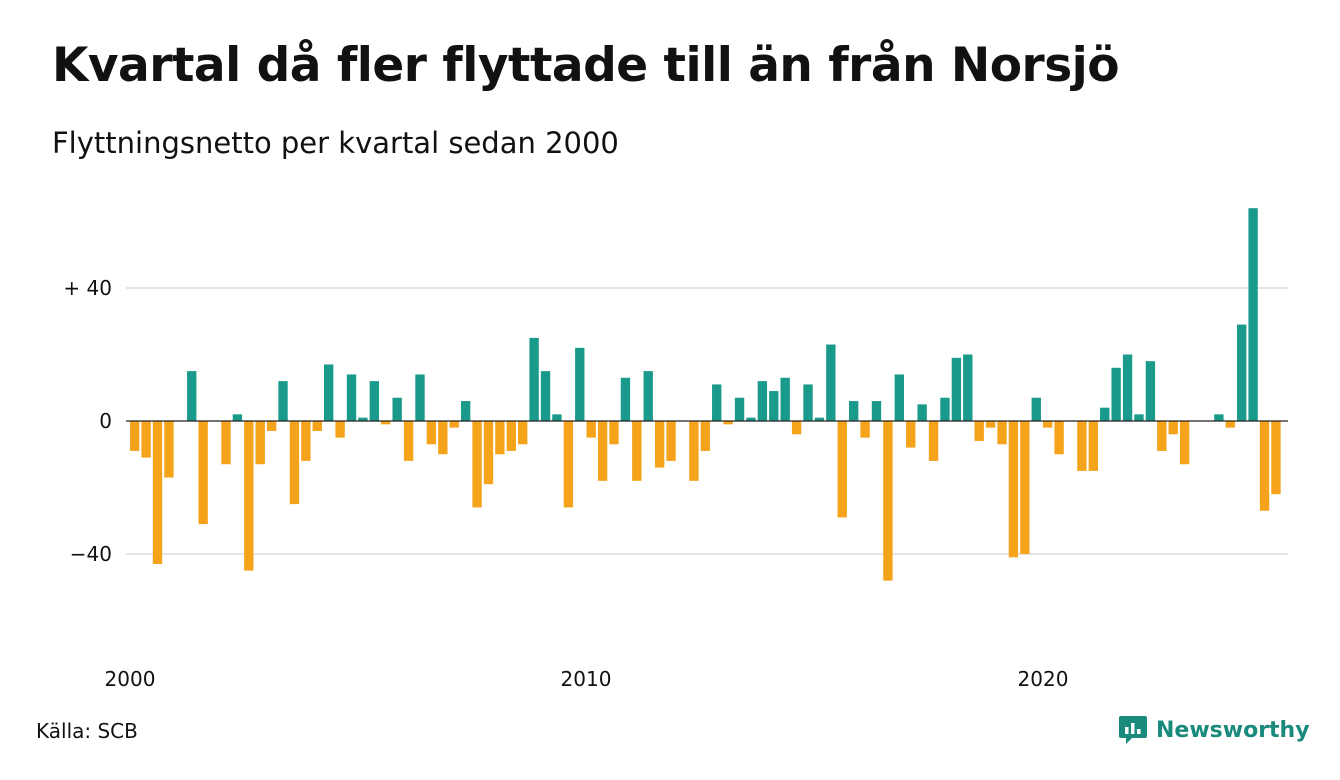 This screenshot has height=780, width=1340. What do you see at coordinates (580, 384) in the screenshot?
I see `bar-2009-Q4` at bounding box center [580, 384].